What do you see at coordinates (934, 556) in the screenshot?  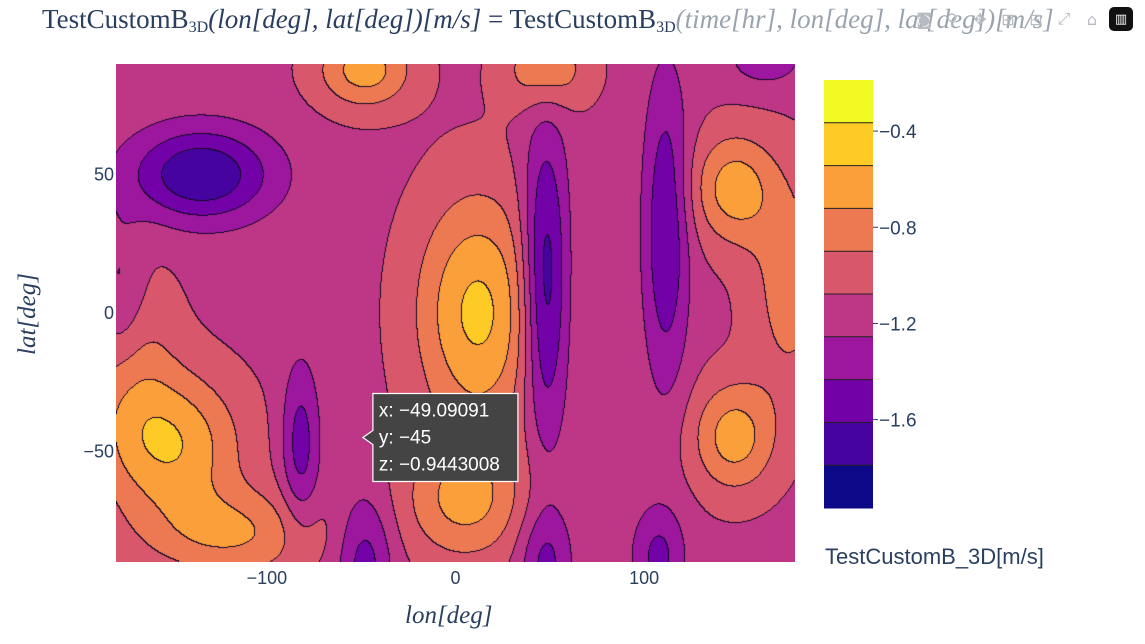 I see `colorbar-title: TestCustomB_3D[m/s]` at bounding box center [934, 556].